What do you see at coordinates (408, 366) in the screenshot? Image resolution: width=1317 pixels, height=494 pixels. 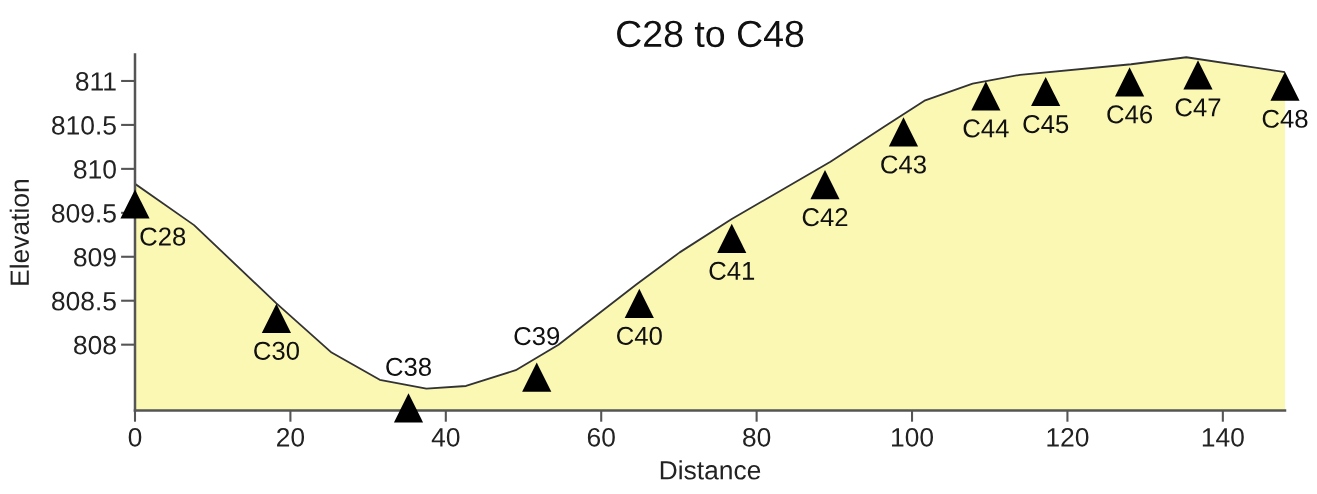 I see `annotation: C38` at bounding box center [408, 366].